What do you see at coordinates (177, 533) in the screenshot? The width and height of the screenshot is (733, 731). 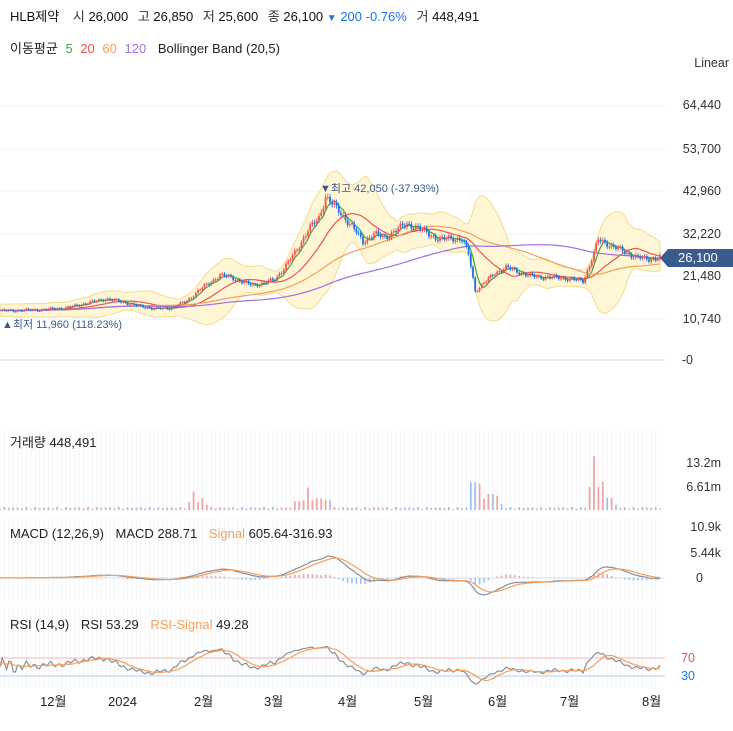 I see `macd-value: 288.71` at bounding box center [177, 533].